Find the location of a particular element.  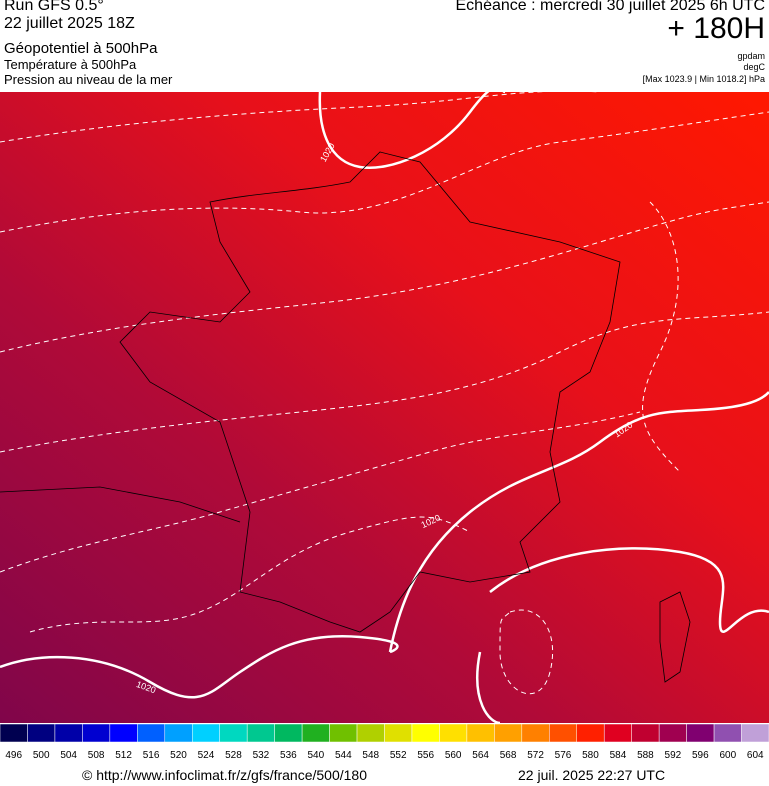

colorbar-label: 560 is located at coordinates (453, 755).